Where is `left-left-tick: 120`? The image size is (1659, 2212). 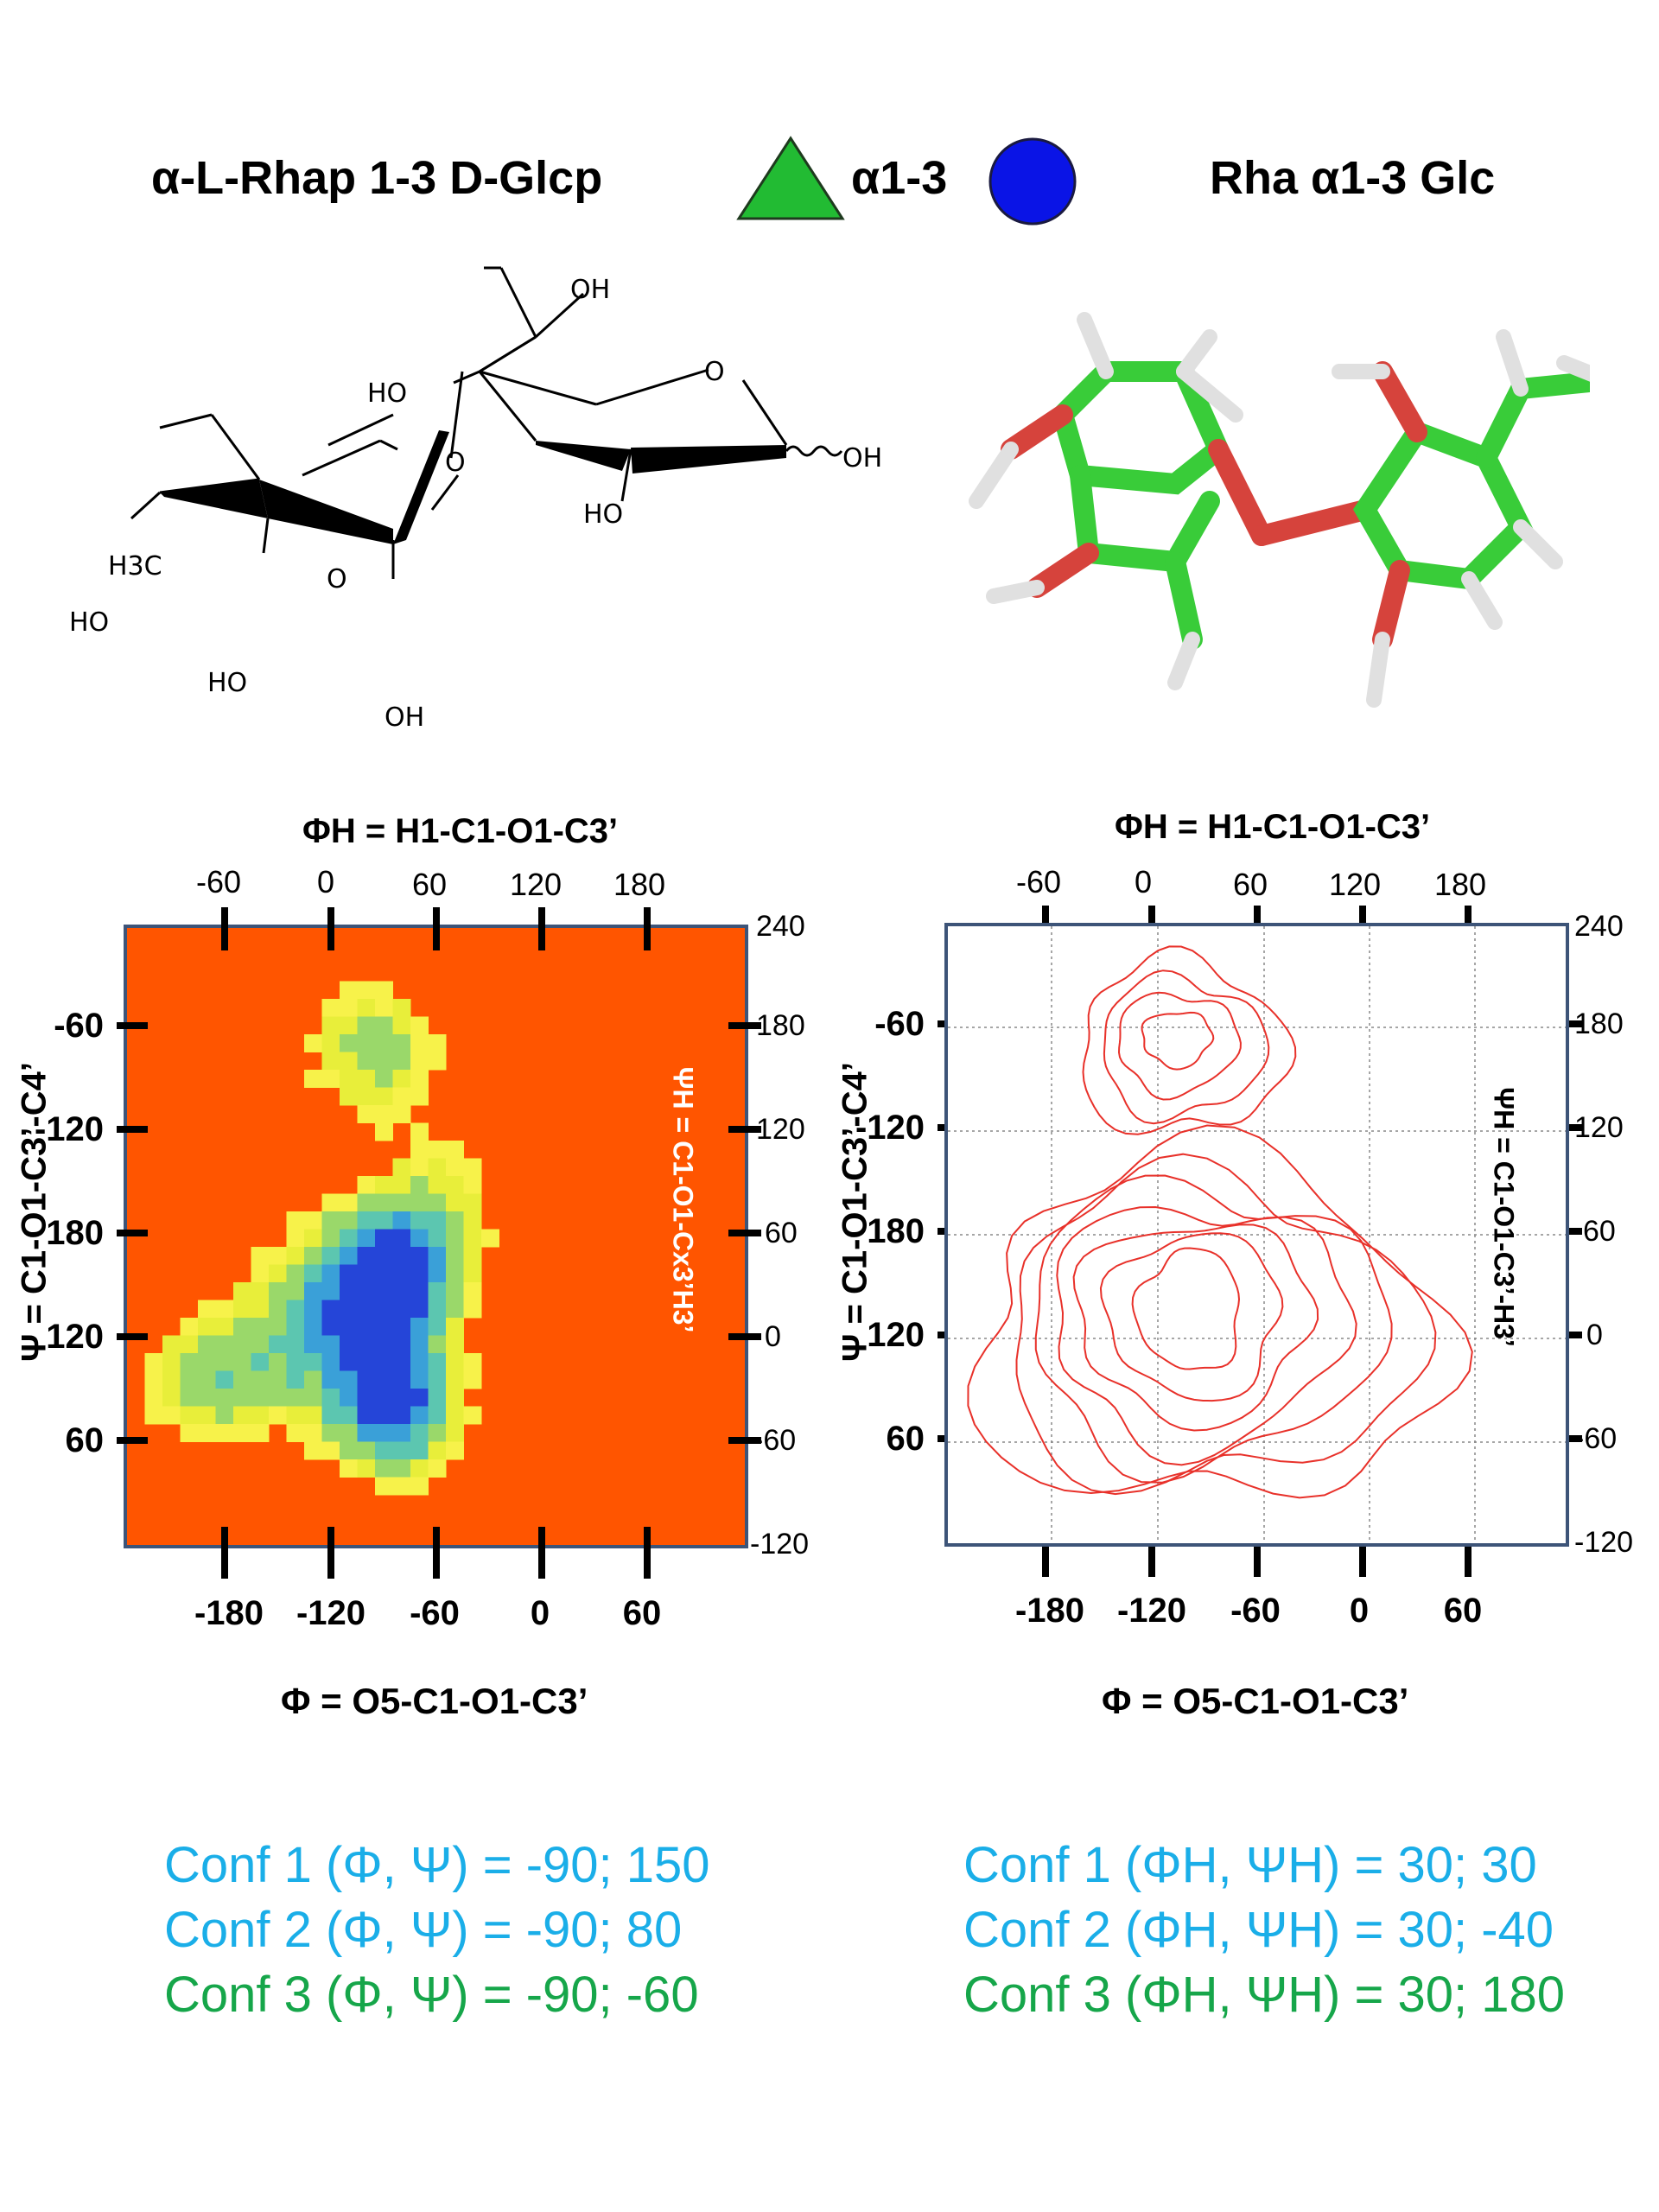
left-left-tick: 120 is located at coordinates (75, 1337).